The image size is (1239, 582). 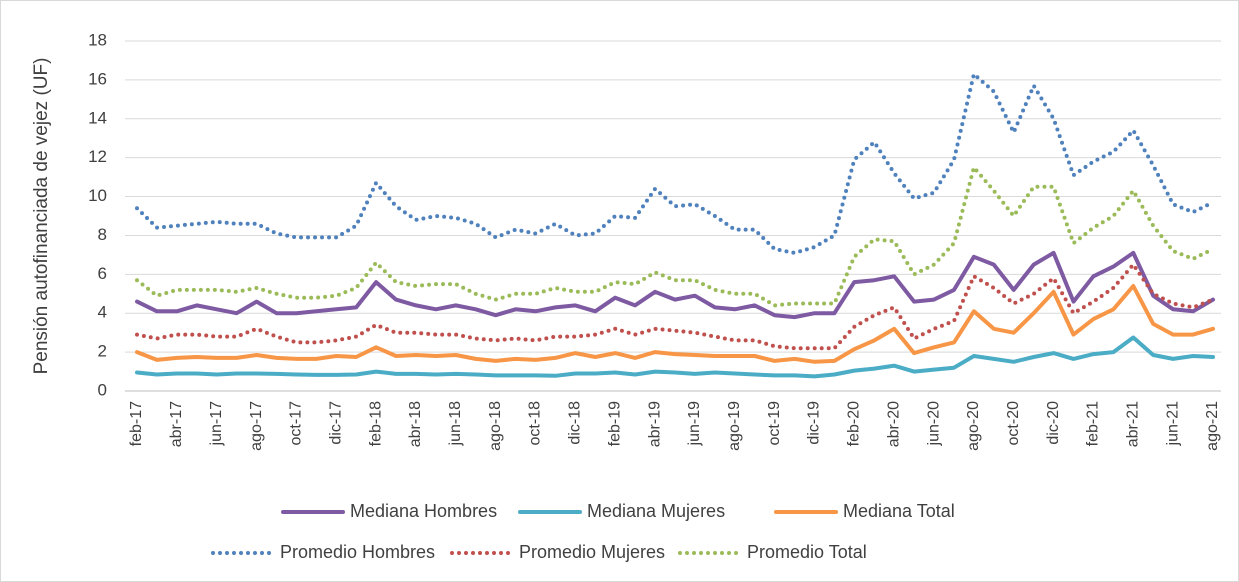 What do you see at coordinates (734, 426) in the screenshot?
I see `x-tick-label: ago-19` at bounding box center [734, 426].